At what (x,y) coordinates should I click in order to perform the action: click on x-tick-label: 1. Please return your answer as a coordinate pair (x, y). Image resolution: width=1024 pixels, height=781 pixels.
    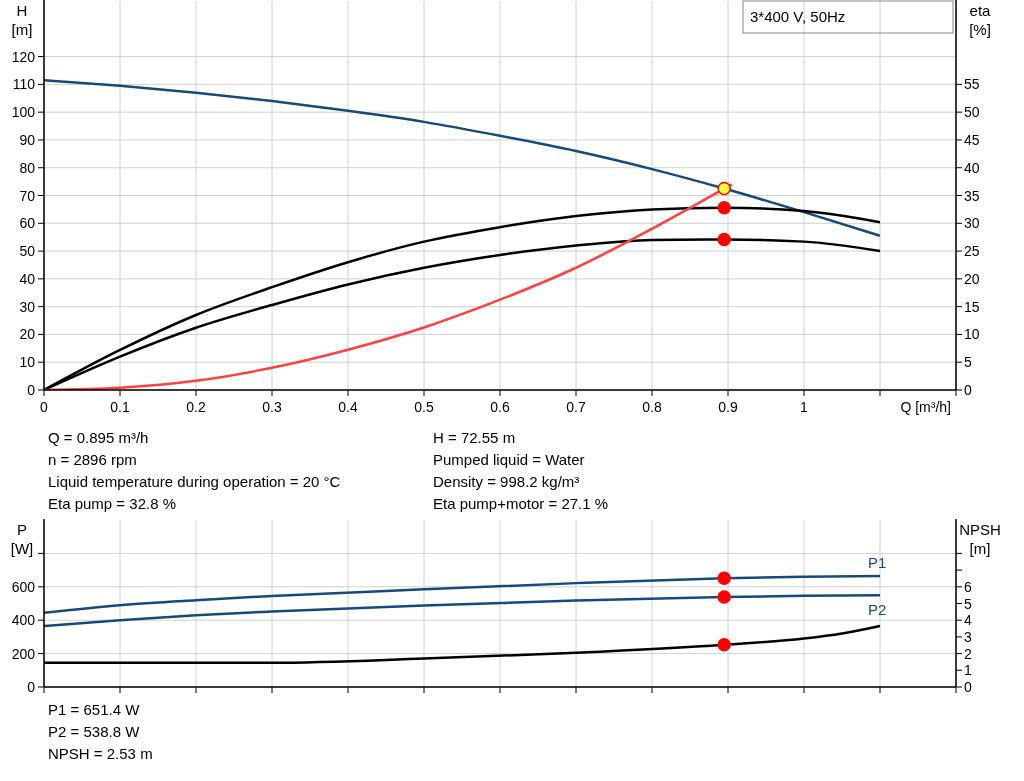
    Looking at the image, I should click on (804, 407).